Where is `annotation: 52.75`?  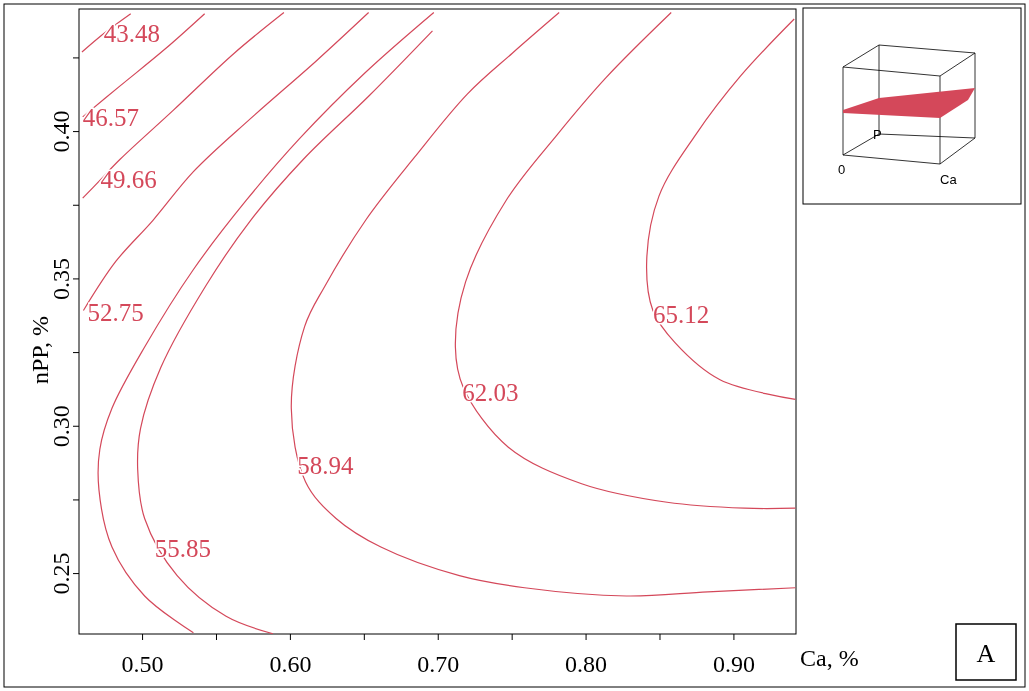
annotation: 52.75 is located at coordinates (115, 313).